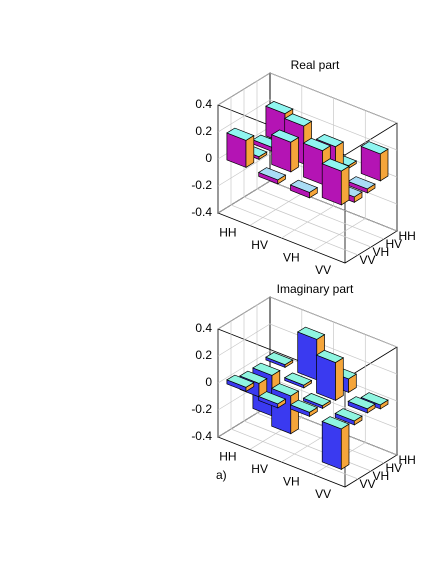  I want to click on box-edge, so click(371, 139).